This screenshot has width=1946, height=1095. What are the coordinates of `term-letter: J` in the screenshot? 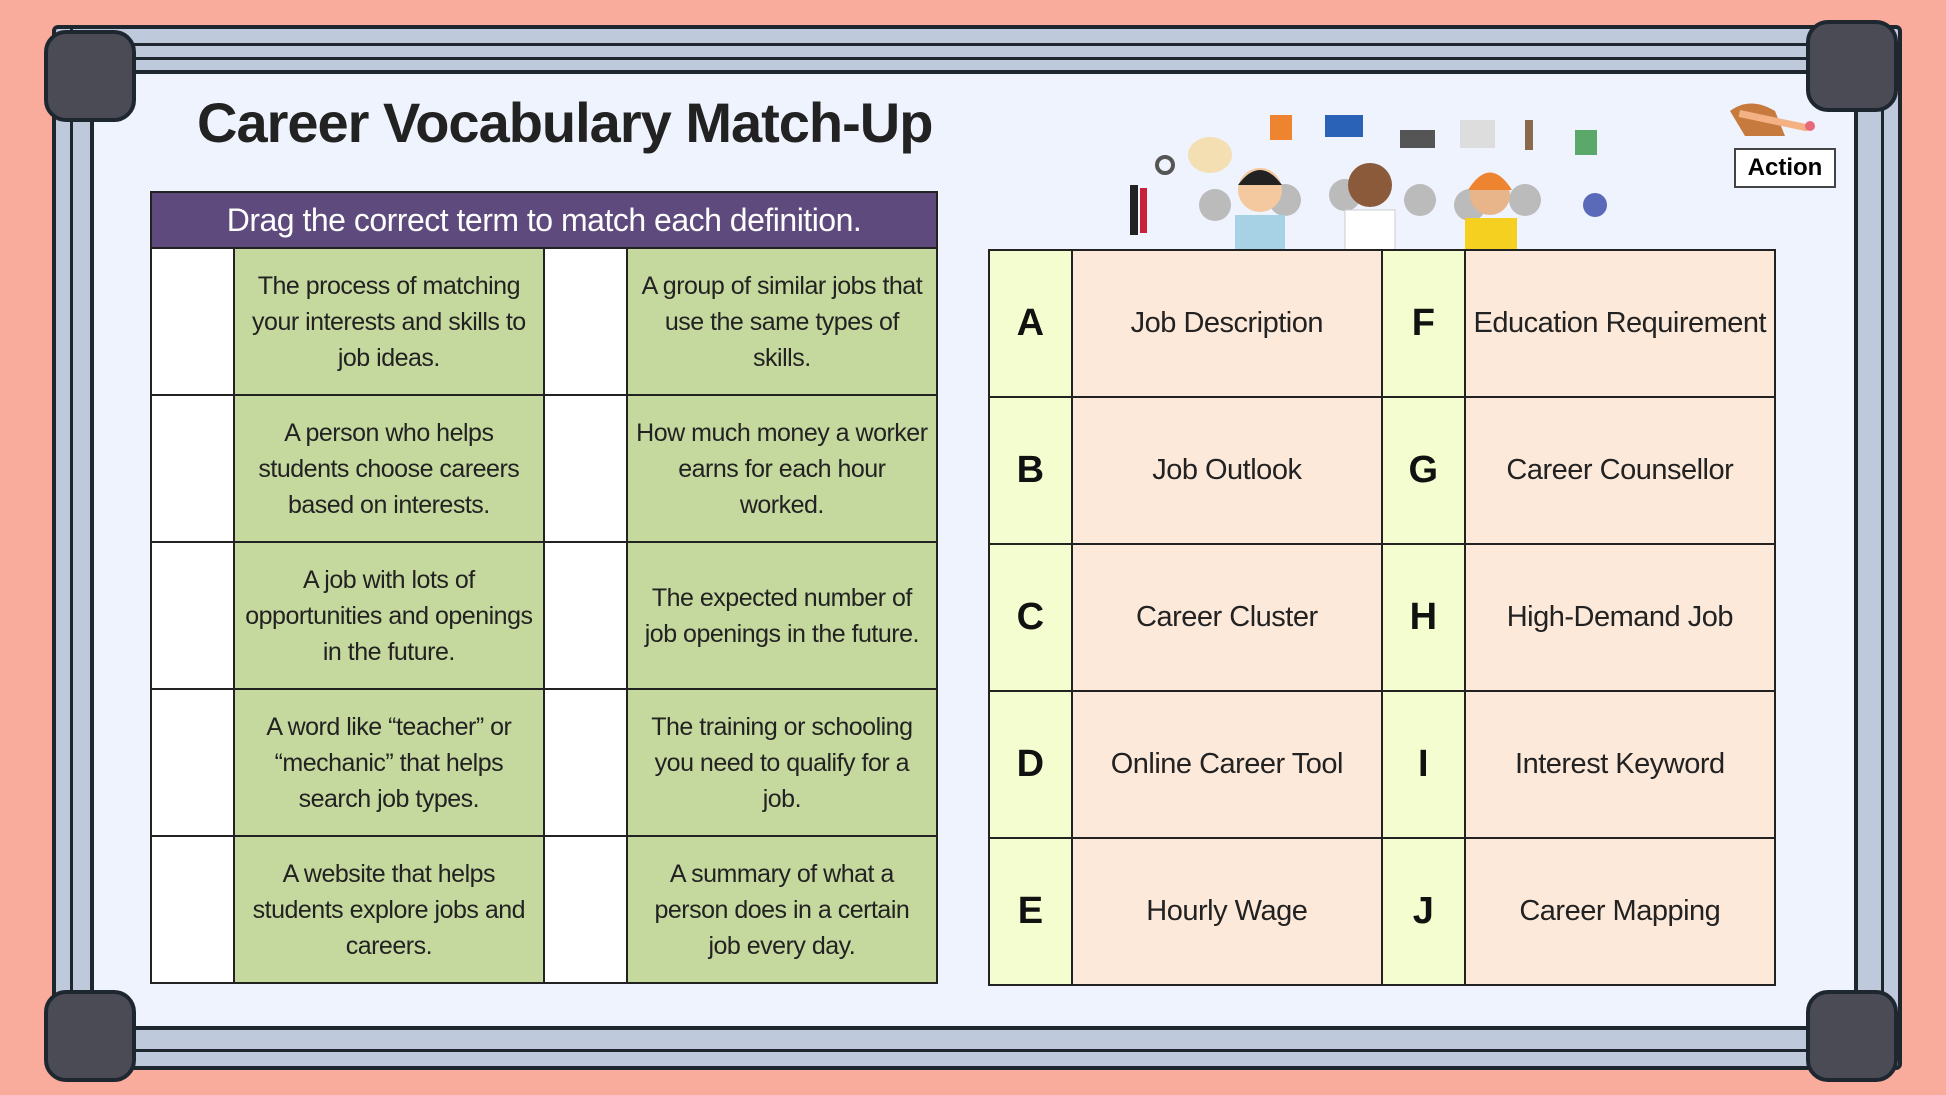 It's located at (1423, 911).